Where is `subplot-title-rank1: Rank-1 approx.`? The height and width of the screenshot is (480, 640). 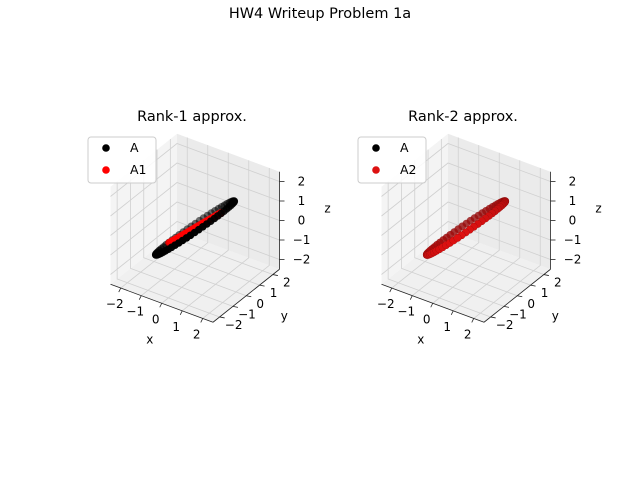 subplot-title-rank1: Rank-1 approx. is located at coordinates (192, 117).